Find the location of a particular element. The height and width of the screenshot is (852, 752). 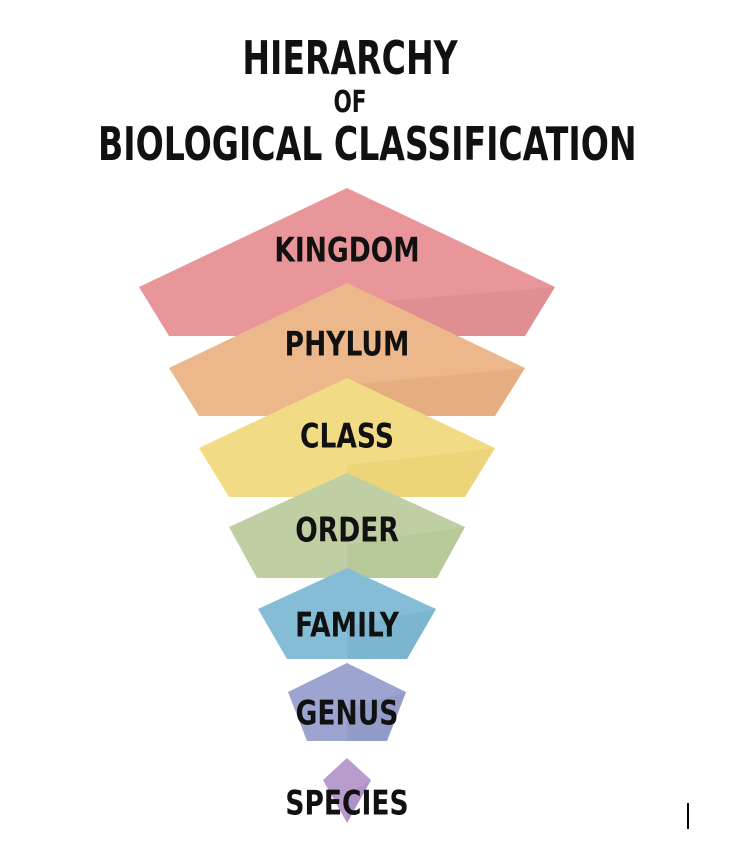

title-biological-classification: BIOLOGICAL CLASSIFICATION is located at coordinates (367, 144).